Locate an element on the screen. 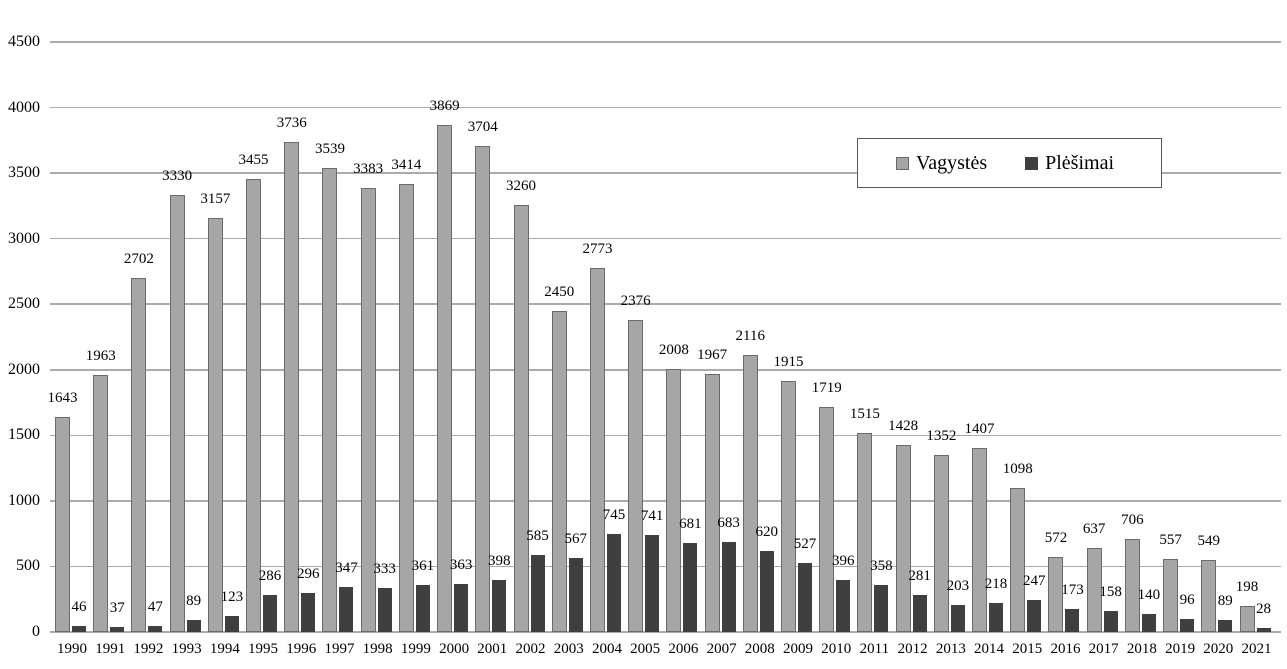  legend-swatch-plesimai-icon is located at coordinates (1032, 163).